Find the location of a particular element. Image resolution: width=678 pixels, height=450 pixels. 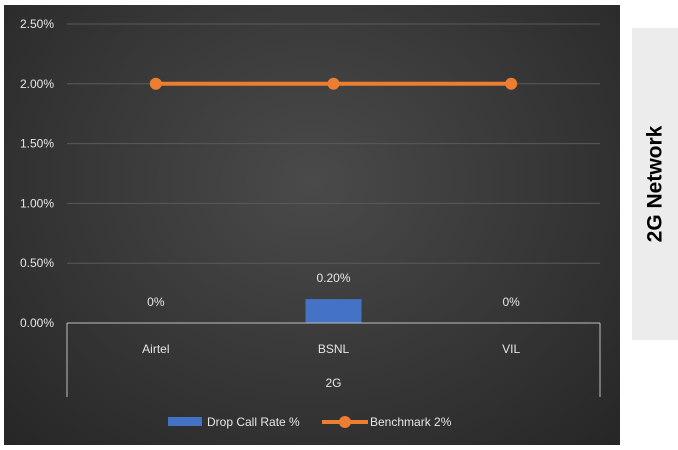

x-group-label: 2G is located at coordinates (333, 383).